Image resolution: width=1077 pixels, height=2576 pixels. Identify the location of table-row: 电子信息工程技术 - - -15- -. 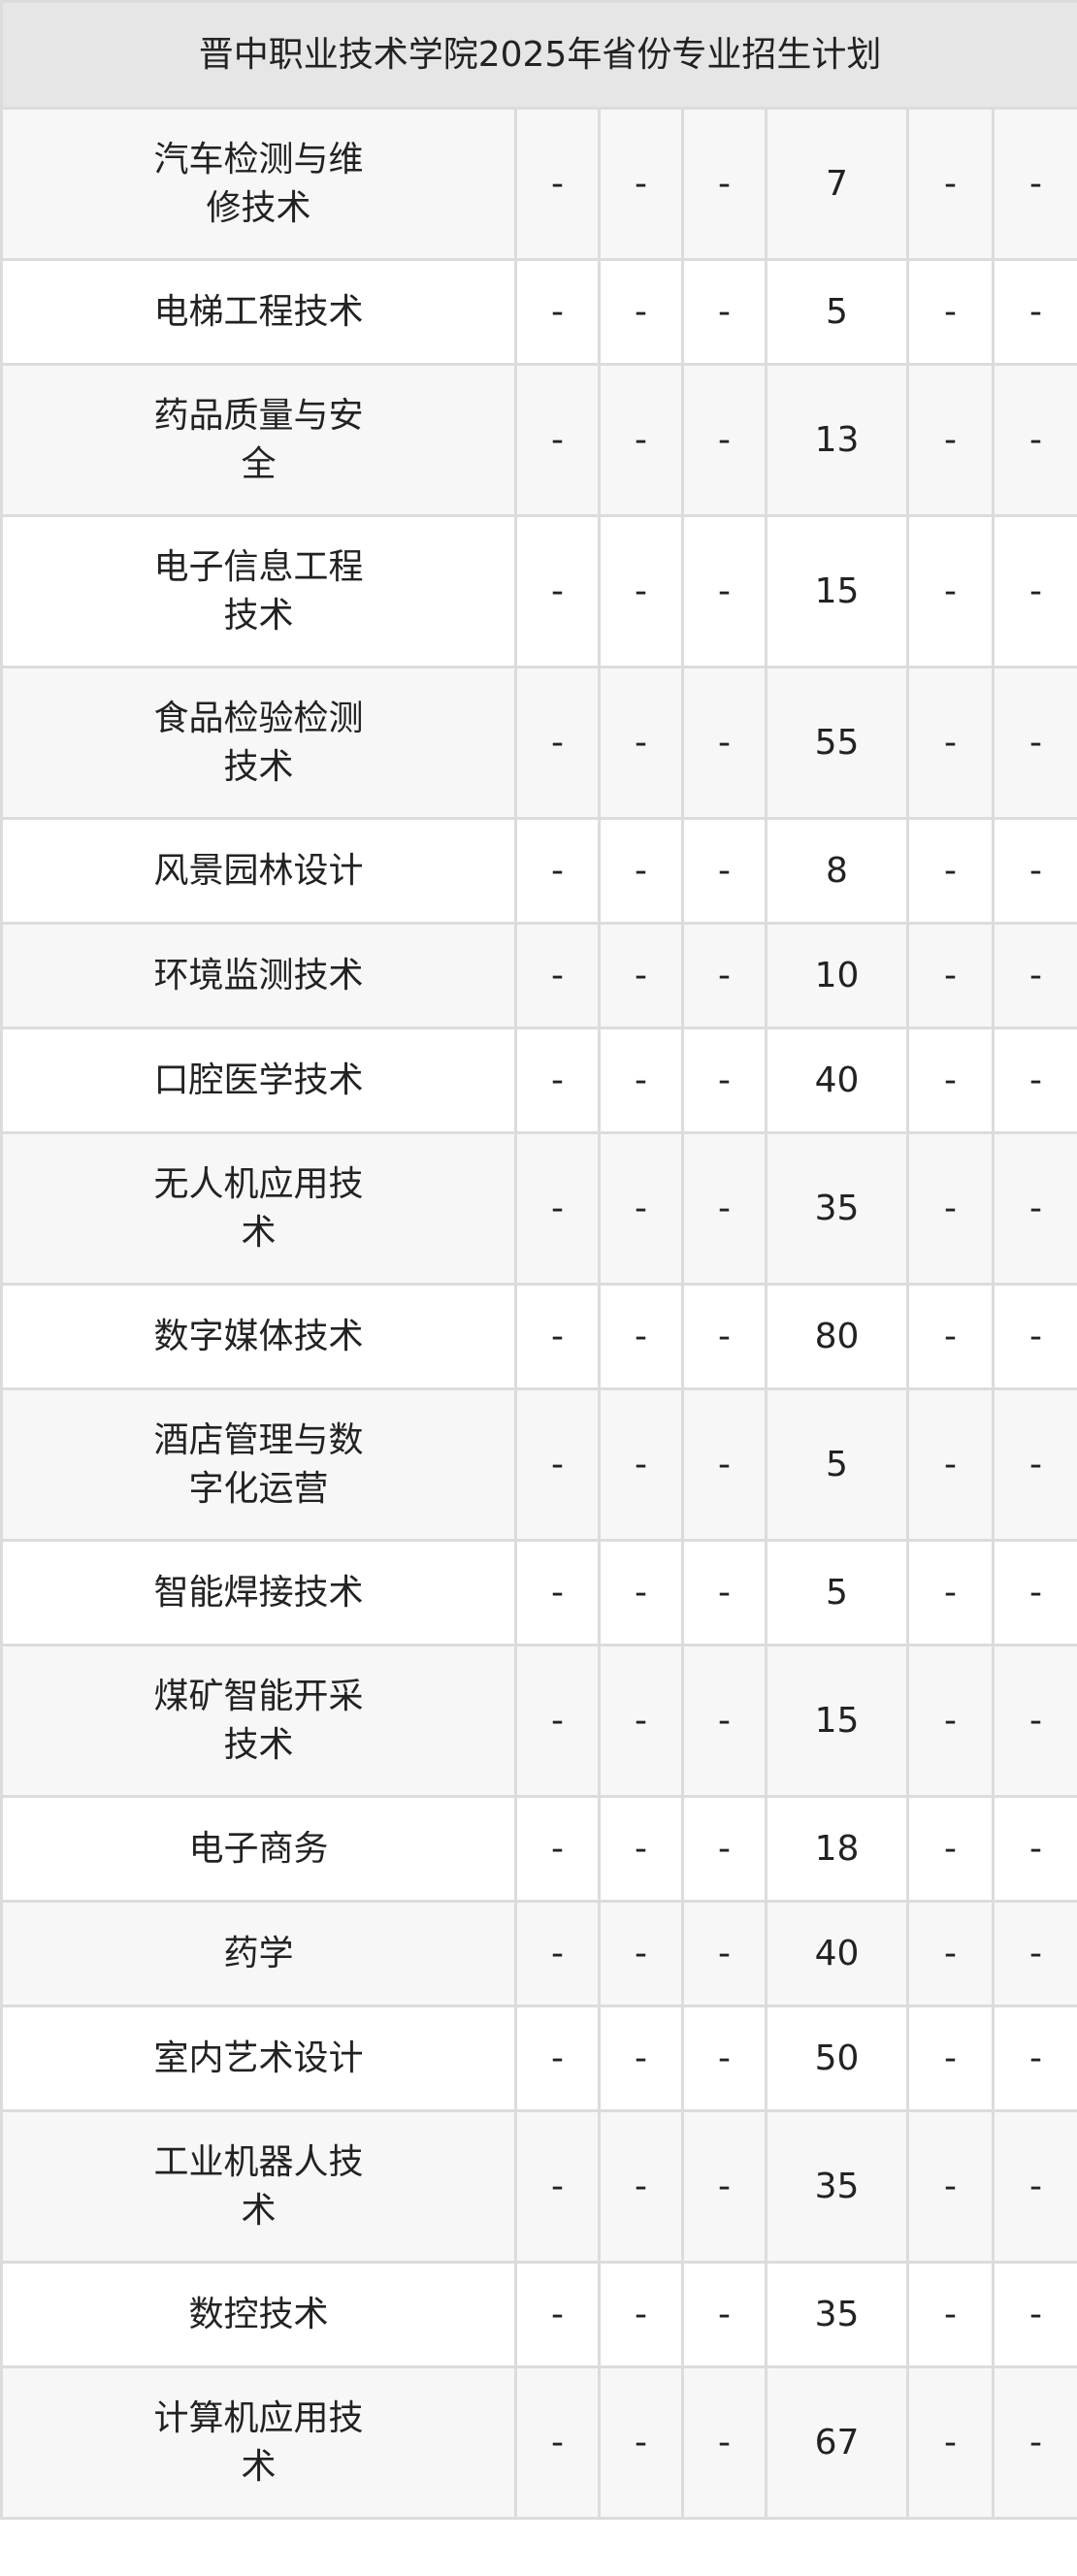
(538, 591).